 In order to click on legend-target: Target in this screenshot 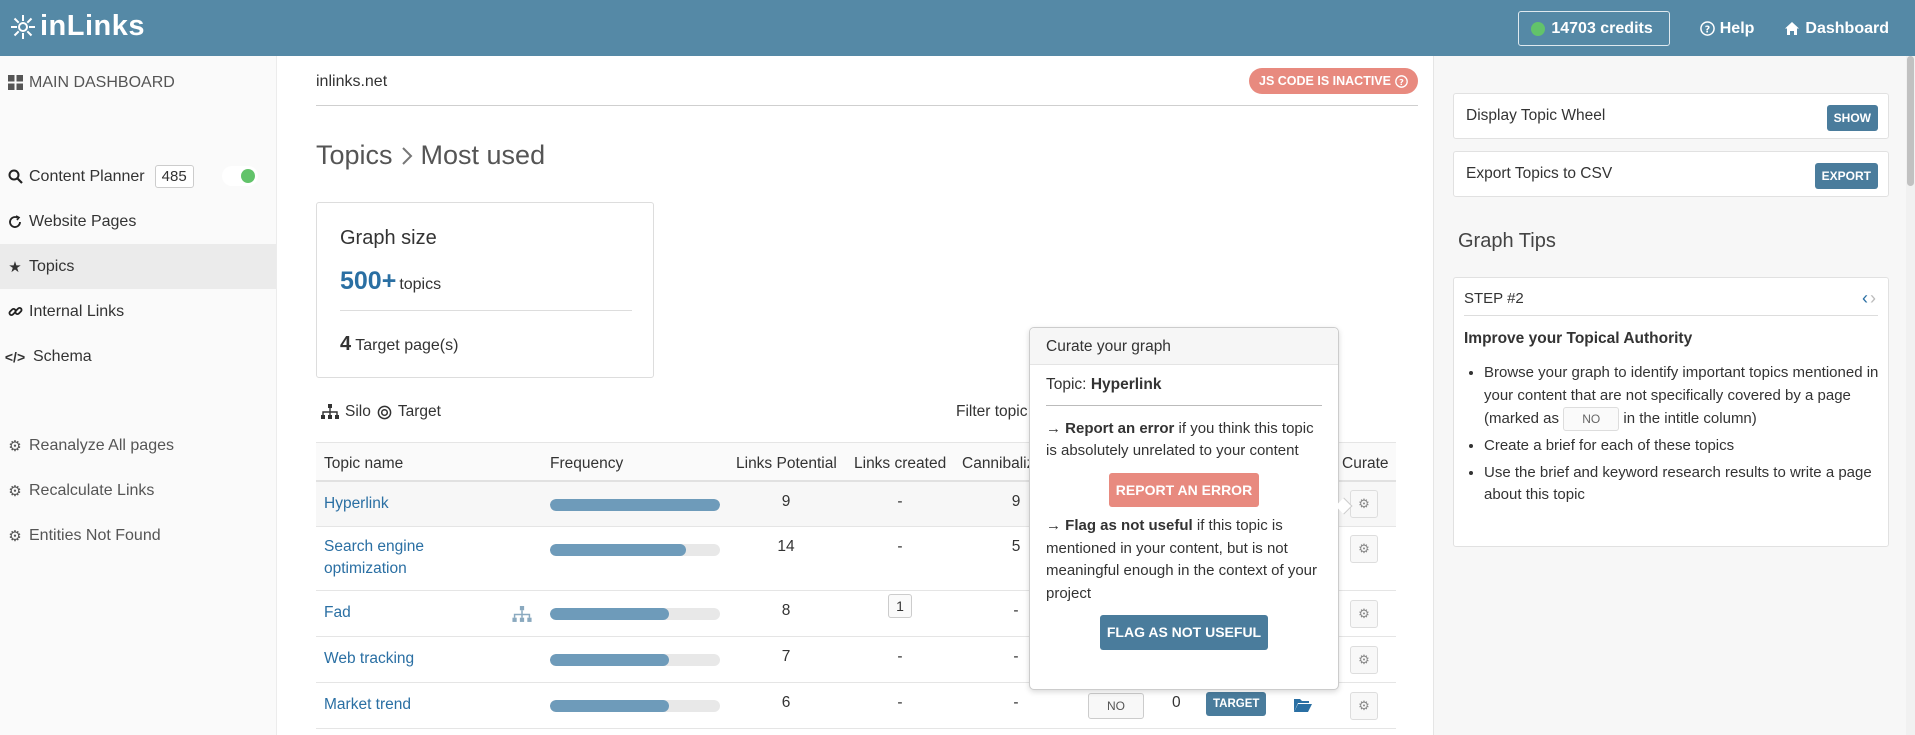, I will do `click(419, 411)`.